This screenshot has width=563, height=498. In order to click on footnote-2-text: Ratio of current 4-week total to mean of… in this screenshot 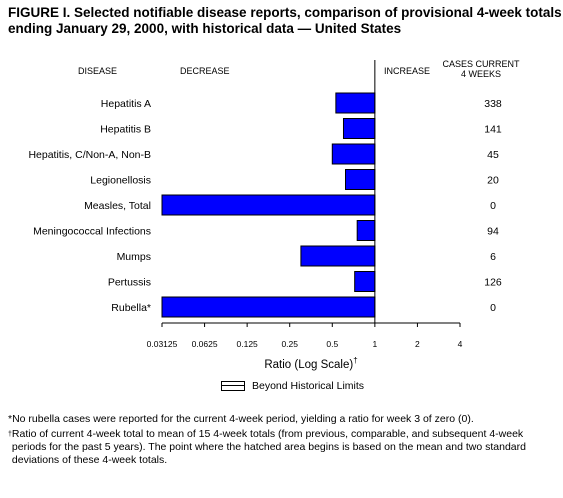, I will do `click(268, 447)`.